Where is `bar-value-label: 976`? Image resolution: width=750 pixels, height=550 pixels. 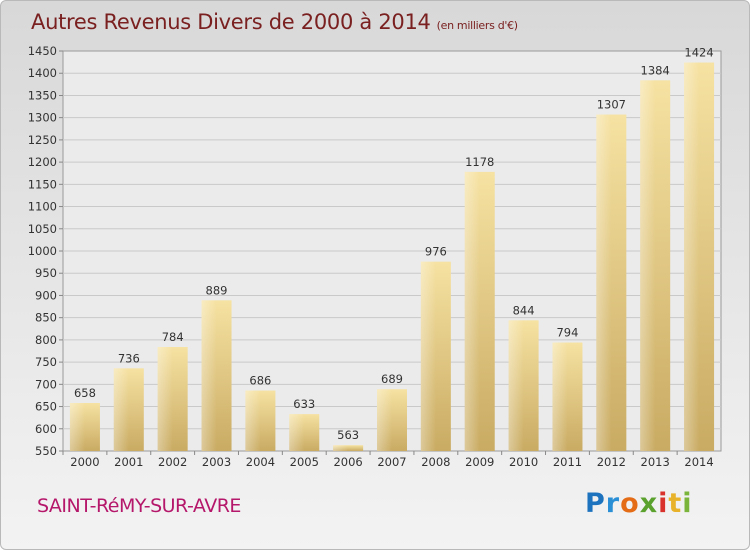
bar-value-label: 976 is located at coordinates (436, 252).